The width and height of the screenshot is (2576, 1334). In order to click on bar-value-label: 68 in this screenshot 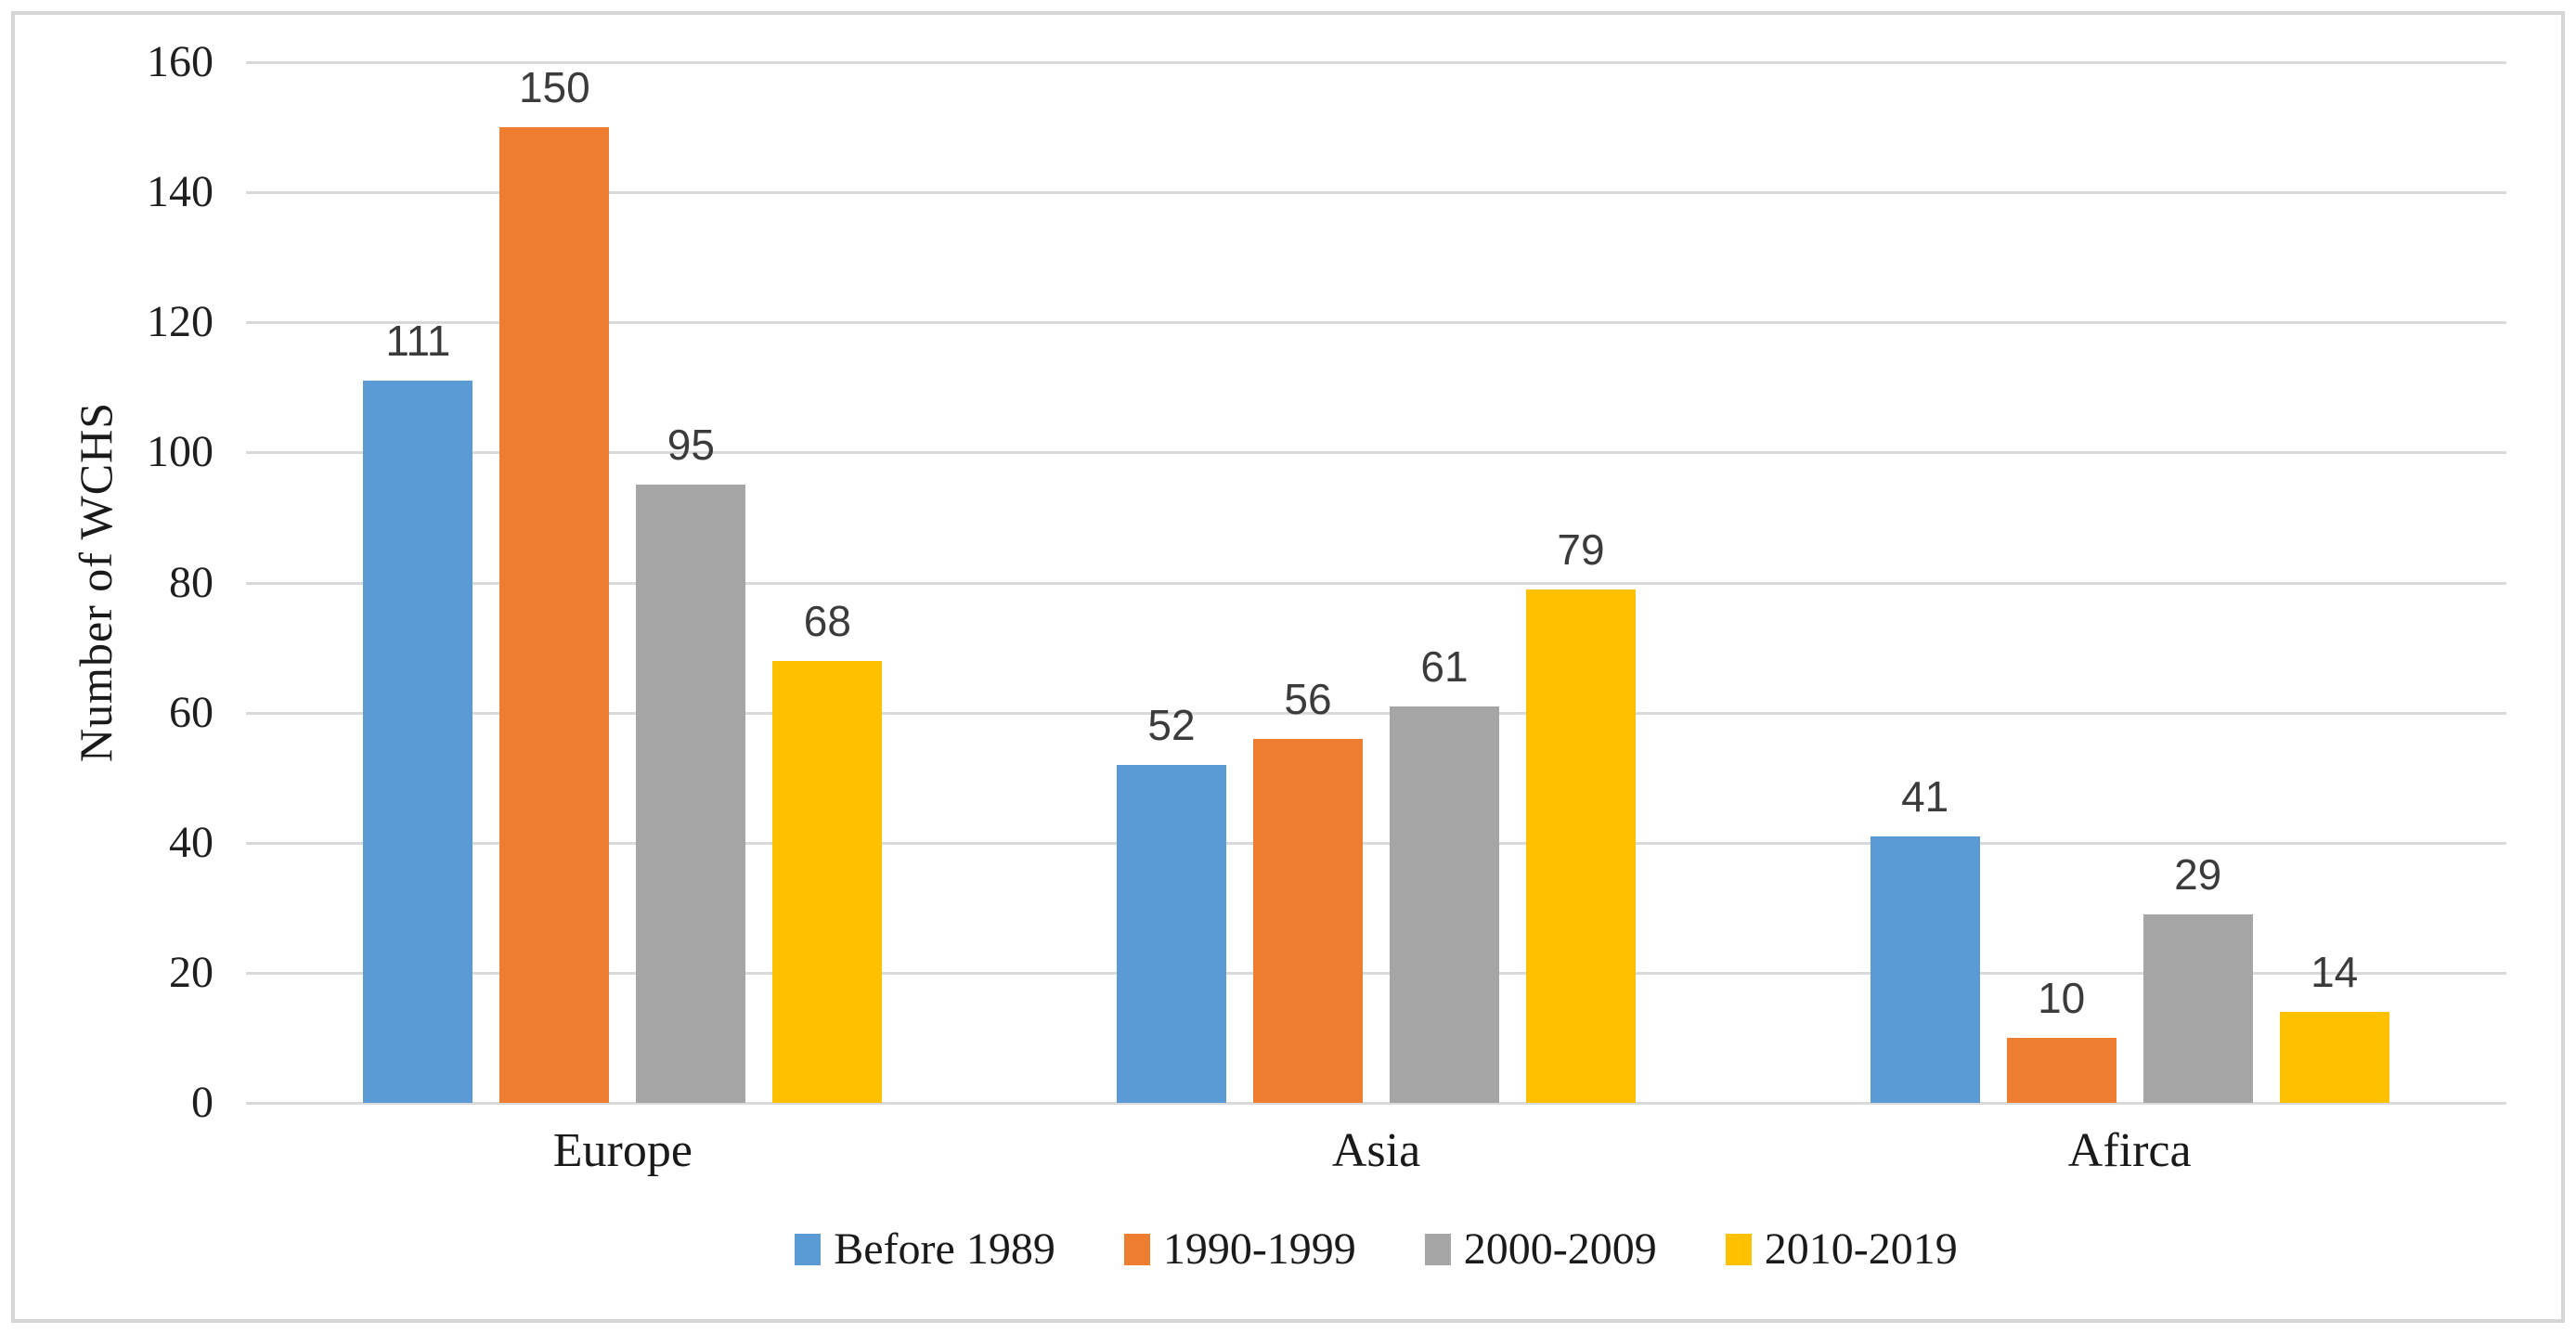, I will do `click(827, 620)`.